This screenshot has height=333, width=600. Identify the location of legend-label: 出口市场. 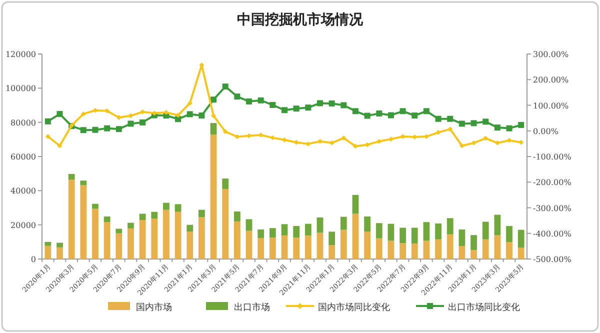
(252, 307).